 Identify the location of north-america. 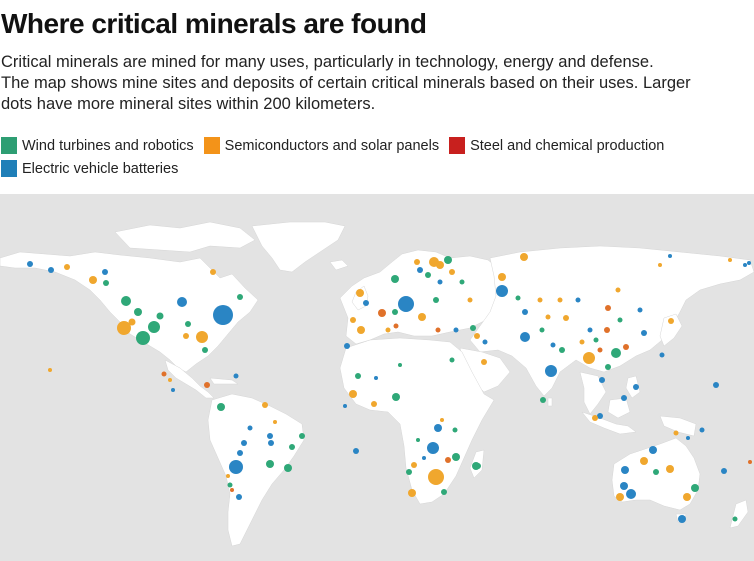
(129, 312).